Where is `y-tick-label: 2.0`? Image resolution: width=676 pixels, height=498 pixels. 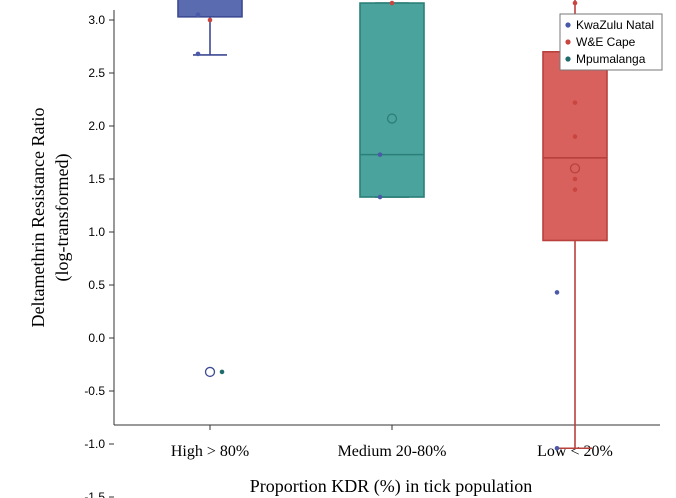
y-tick-label: 2.0 is located at coordinates (96, 126).